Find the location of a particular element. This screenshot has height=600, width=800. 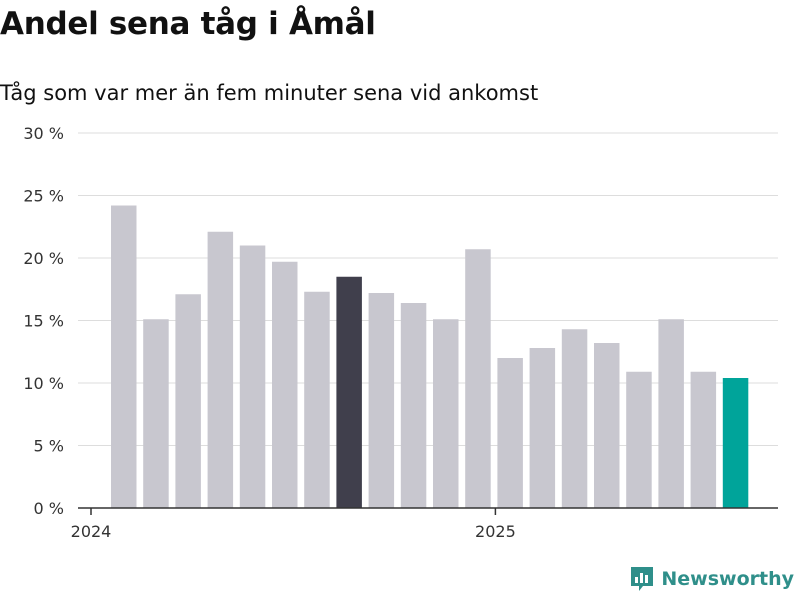

chart-title: Andel sena tåg i Åmål is located at coordinates (188, 24).